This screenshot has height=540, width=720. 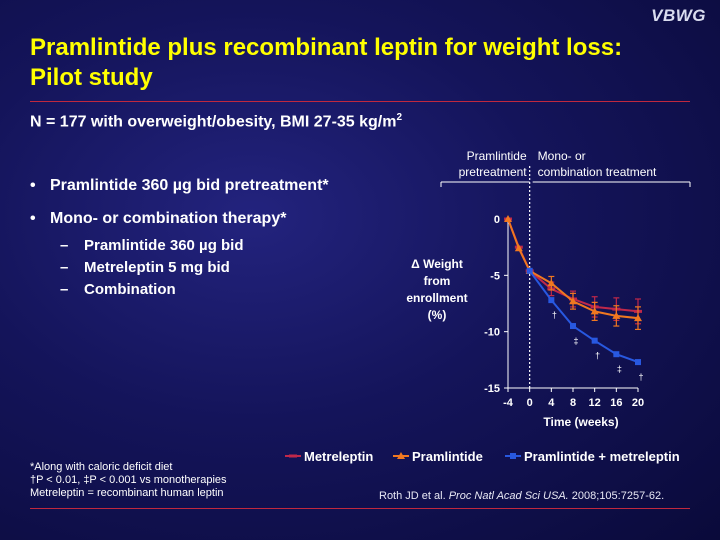 I want to click on sub-bullet-text: Metreleptin 5 mg bid, so click(x=157, y=267).